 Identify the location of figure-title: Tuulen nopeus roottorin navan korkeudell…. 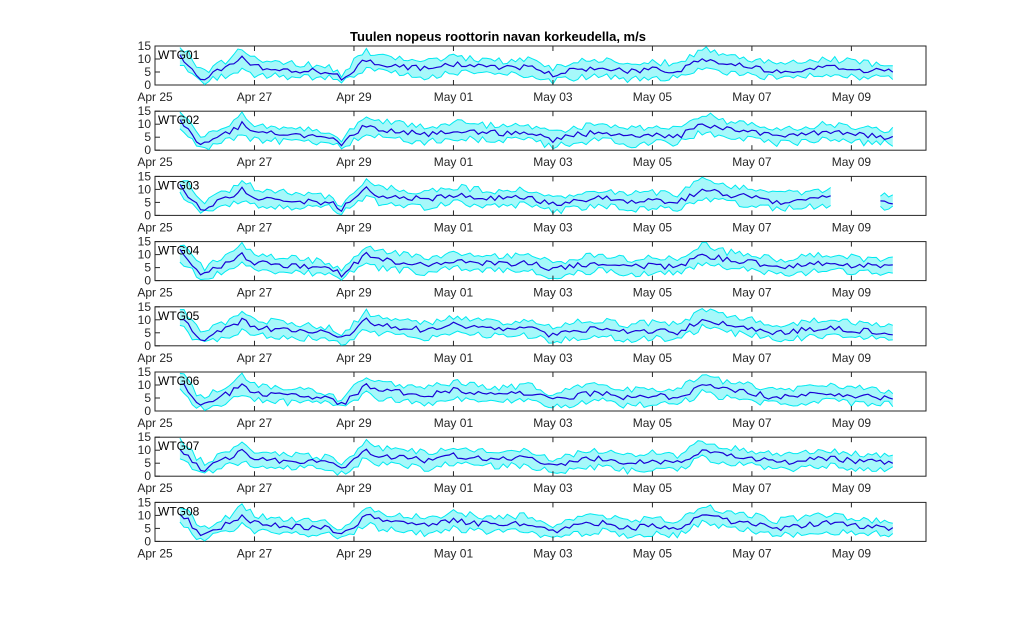
(498, 36).